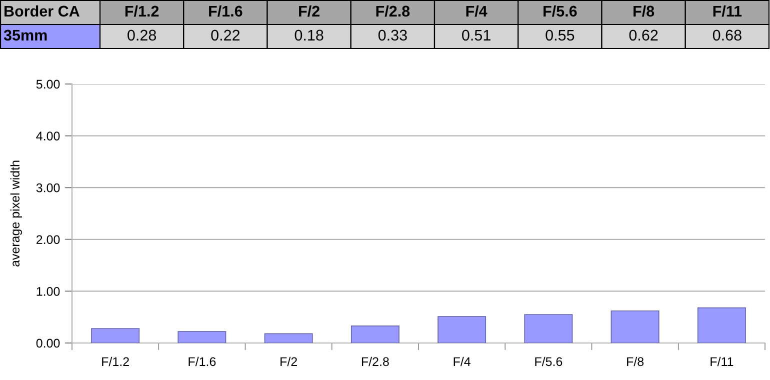 Image resolution: width=770 pixels, height=380 pixels. I want to click on x-tick-label: F/1.2, so click(115, 361).